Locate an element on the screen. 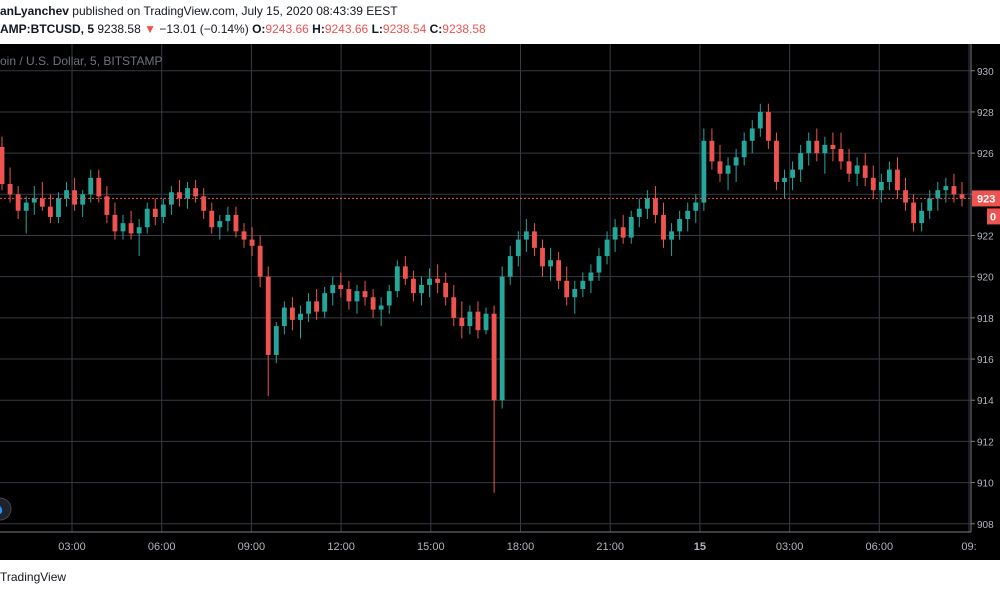 The width and height of the screenshot is (1000, 596). countdown-badge is located at coordinates (993, 216).